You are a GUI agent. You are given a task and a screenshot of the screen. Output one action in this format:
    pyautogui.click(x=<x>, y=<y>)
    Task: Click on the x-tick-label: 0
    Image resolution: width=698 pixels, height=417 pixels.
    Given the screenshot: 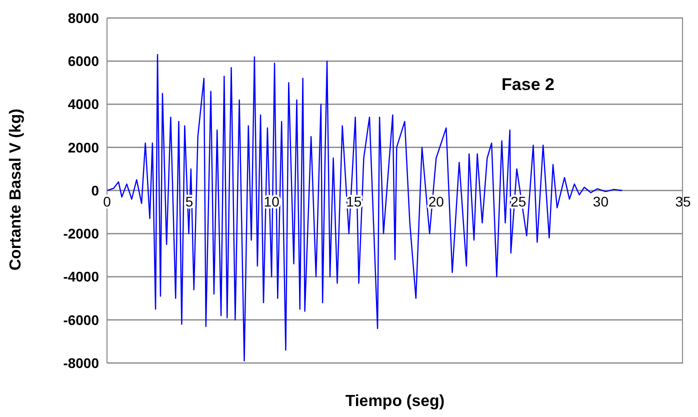 What is the action you would take?
    pyautogui.click(x=107, y=202)
    